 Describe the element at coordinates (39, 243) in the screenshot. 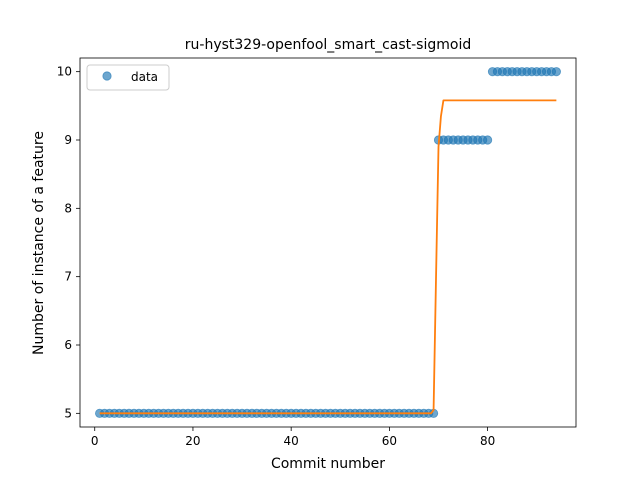

I see `y-axis-label: Number of instance of a feature` at that location.